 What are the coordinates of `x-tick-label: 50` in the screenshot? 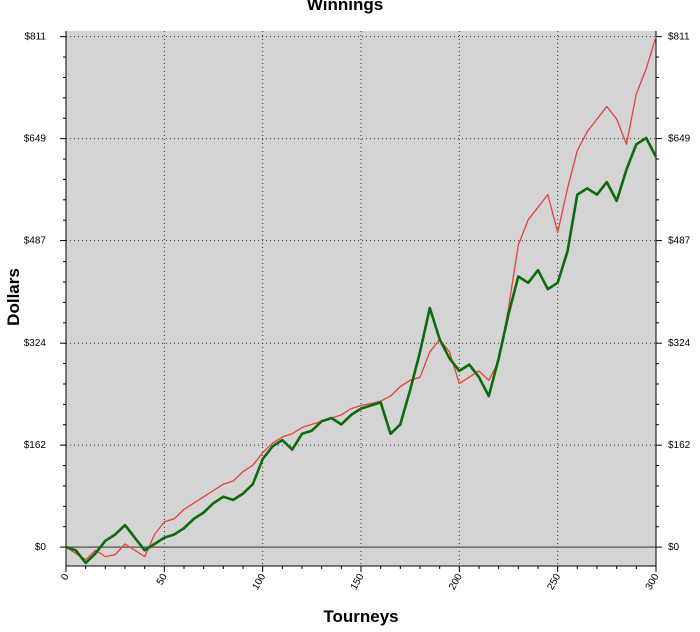 It's located at (162, 580).